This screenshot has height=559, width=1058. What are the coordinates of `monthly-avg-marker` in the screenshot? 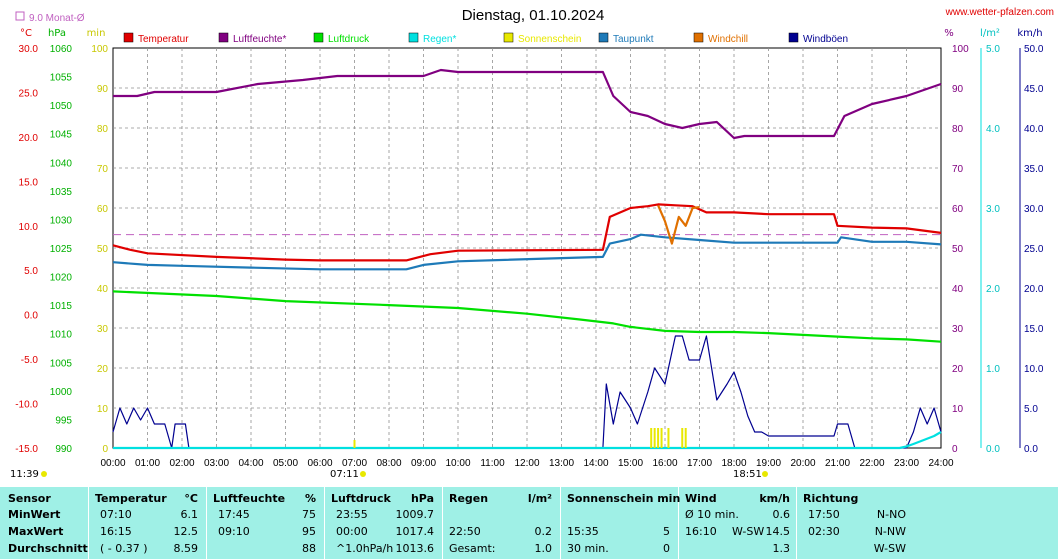 It's located at (20, 16).